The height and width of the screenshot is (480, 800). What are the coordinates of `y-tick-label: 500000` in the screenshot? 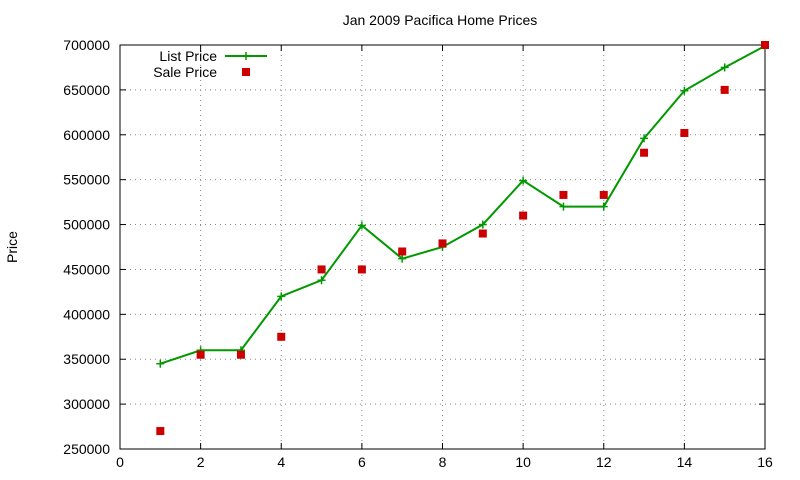 It's located at (86, 225).